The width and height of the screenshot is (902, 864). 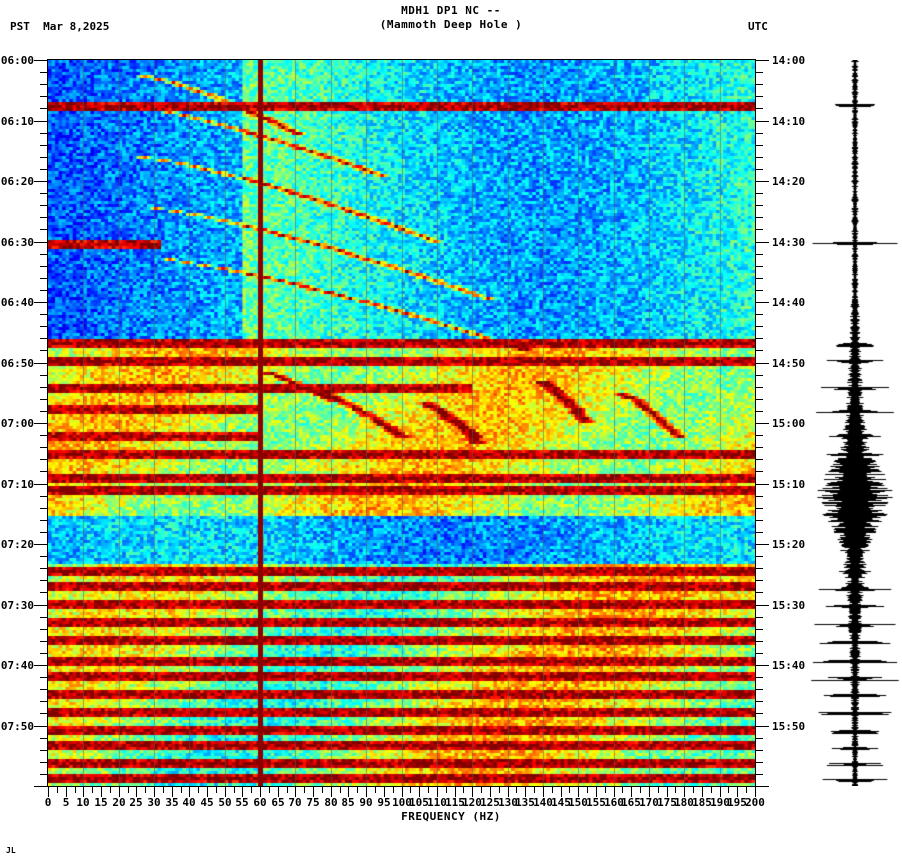 I want to click on freq-label-190: 190, so click(x=720, y=802).